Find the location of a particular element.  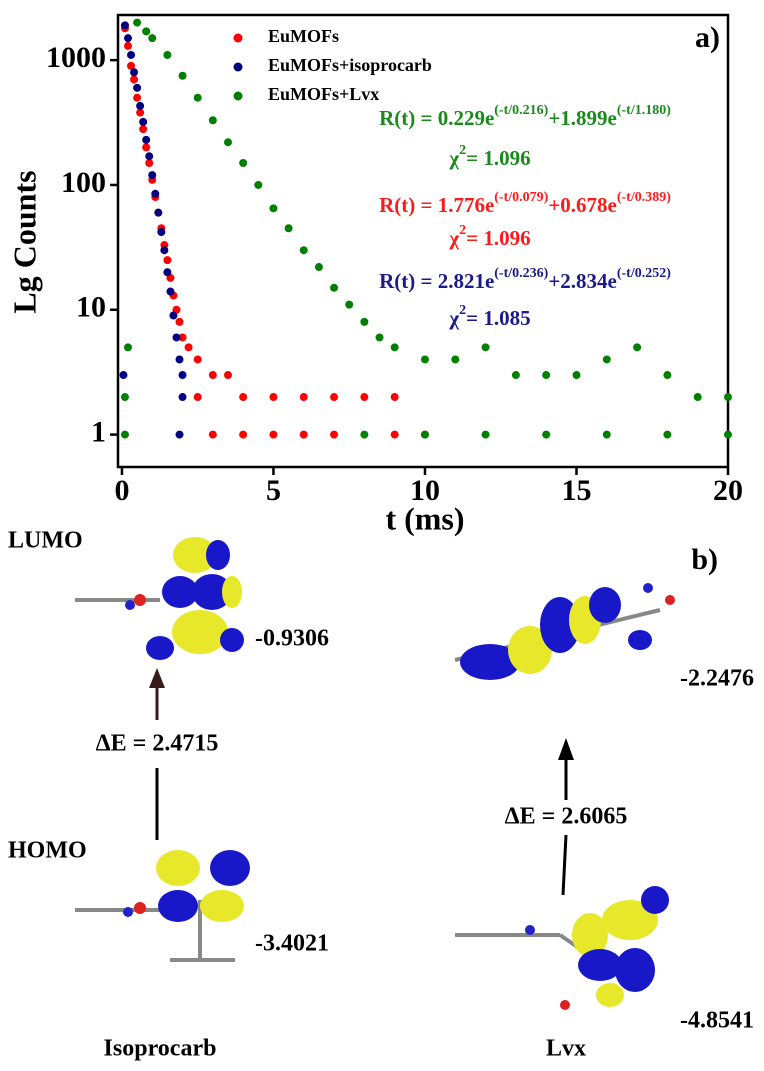

legend-label: EuMOFs+isoprocarb is located at coordinates (350, 65).